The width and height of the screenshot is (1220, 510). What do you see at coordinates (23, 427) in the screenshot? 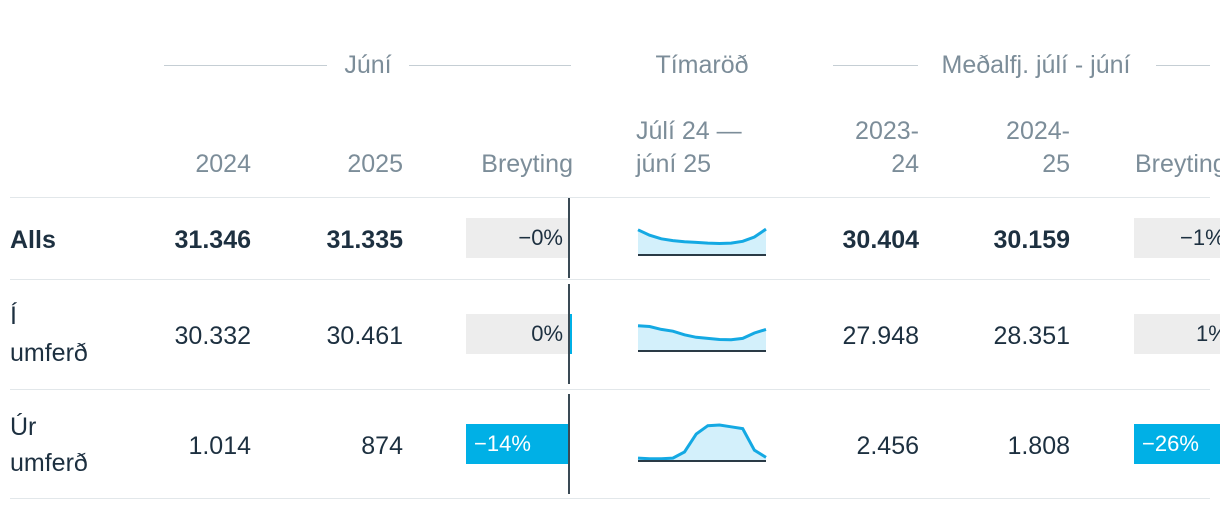
I see `row-label-line1: Úr` at bounding box center [23, 427].